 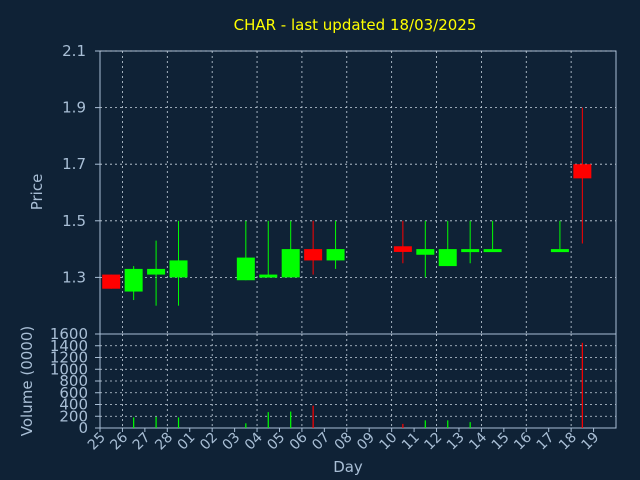 What do you see at coordinates (69, 346) in the screenshot?
I see `volume-tick-label: 1400` at bounding box center [69, 346].